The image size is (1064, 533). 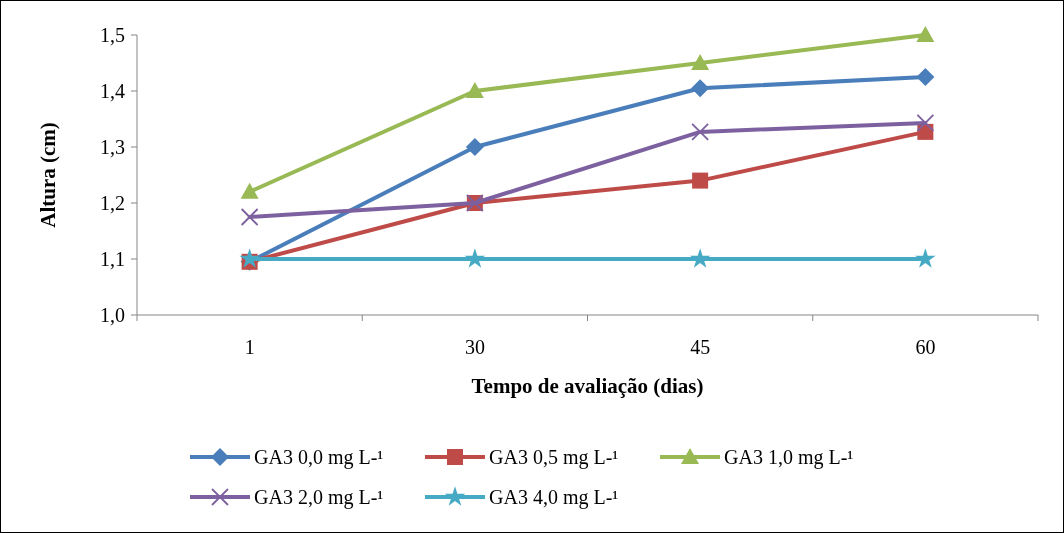 What do you see at coordinates (789, 457) in the screenshot?
I see `legend-label: GA3 1,0 mg L-¹` at bounding box center [789, 457].